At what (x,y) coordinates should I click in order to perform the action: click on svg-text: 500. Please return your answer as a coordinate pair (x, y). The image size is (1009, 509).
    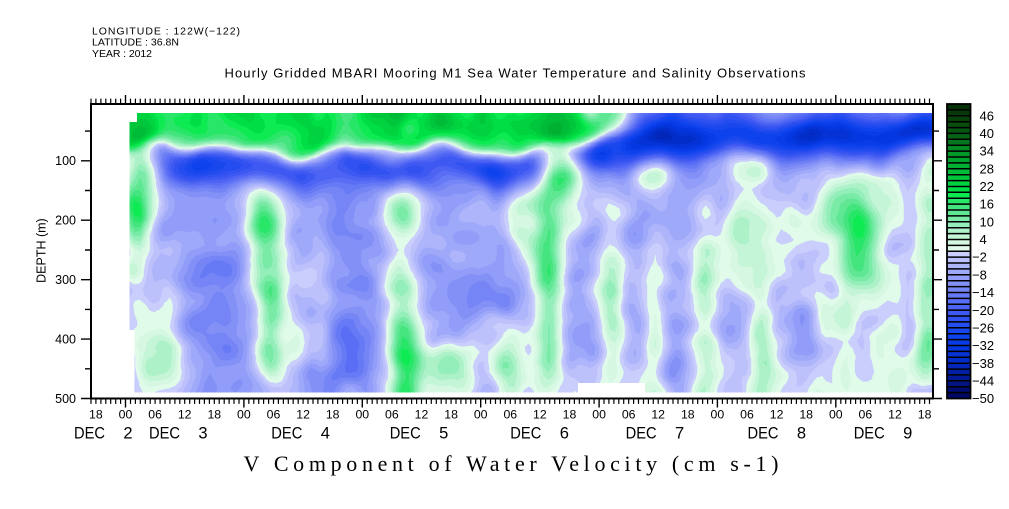
    Looking at the image, I should click on (65, 399).